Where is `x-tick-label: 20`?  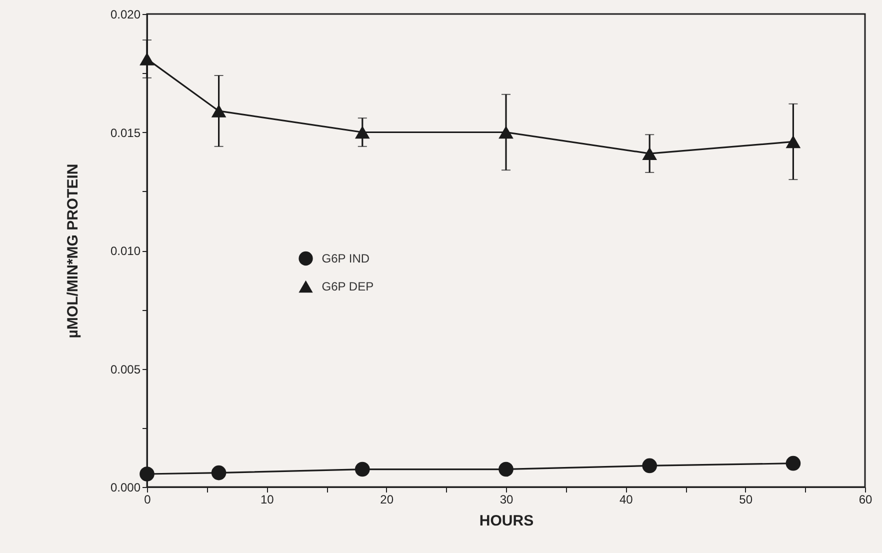 x-tick-label: 20 is located at coordinates (387, 499).